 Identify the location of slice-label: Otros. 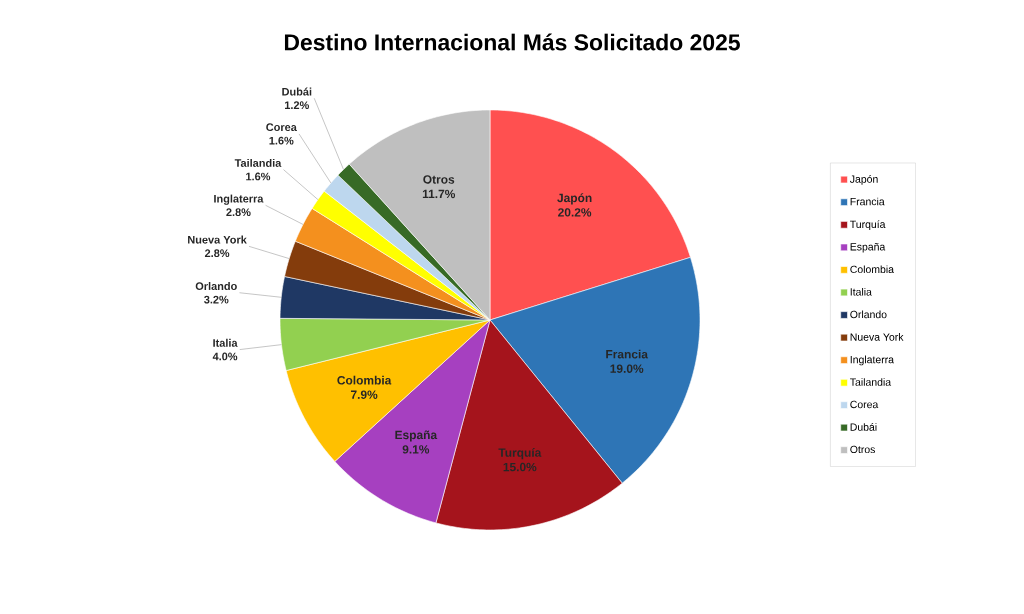
(439, 179).